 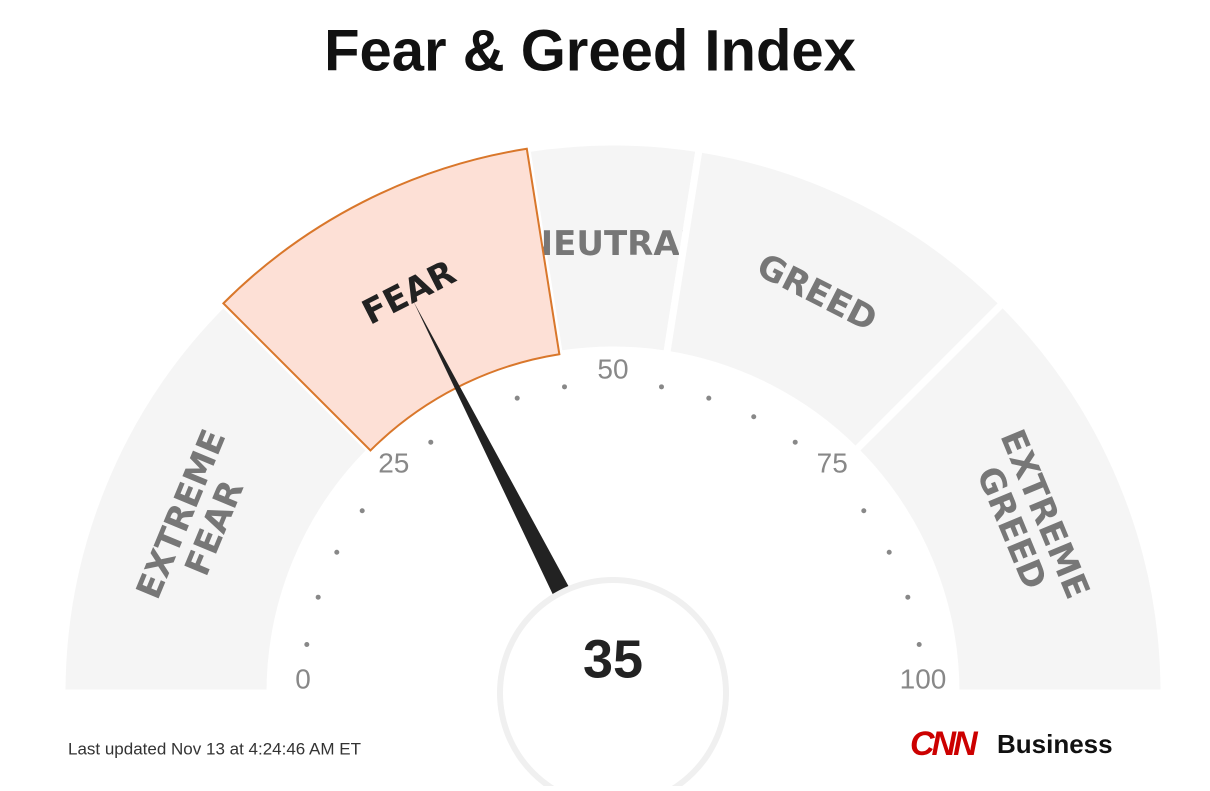 I want to click on tick-label: 75, so click(x=832, y=463).